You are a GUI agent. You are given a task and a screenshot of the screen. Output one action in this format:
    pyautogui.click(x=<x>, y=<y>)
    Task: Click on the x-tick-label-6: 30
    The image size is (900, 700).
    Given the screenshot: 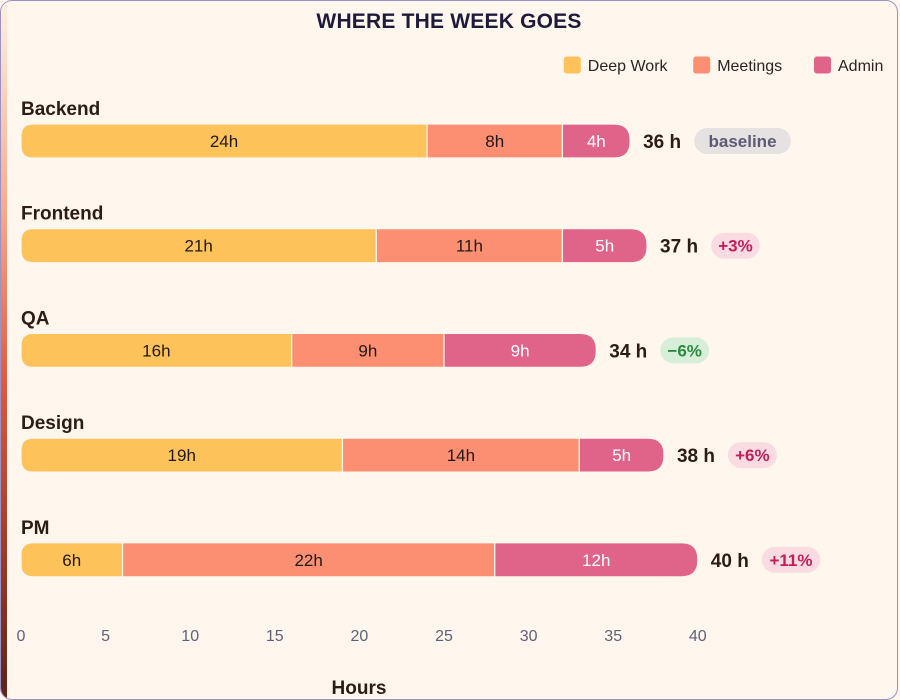 What is the action you would take?
    pyautogui.click(x=529, y=636)
    